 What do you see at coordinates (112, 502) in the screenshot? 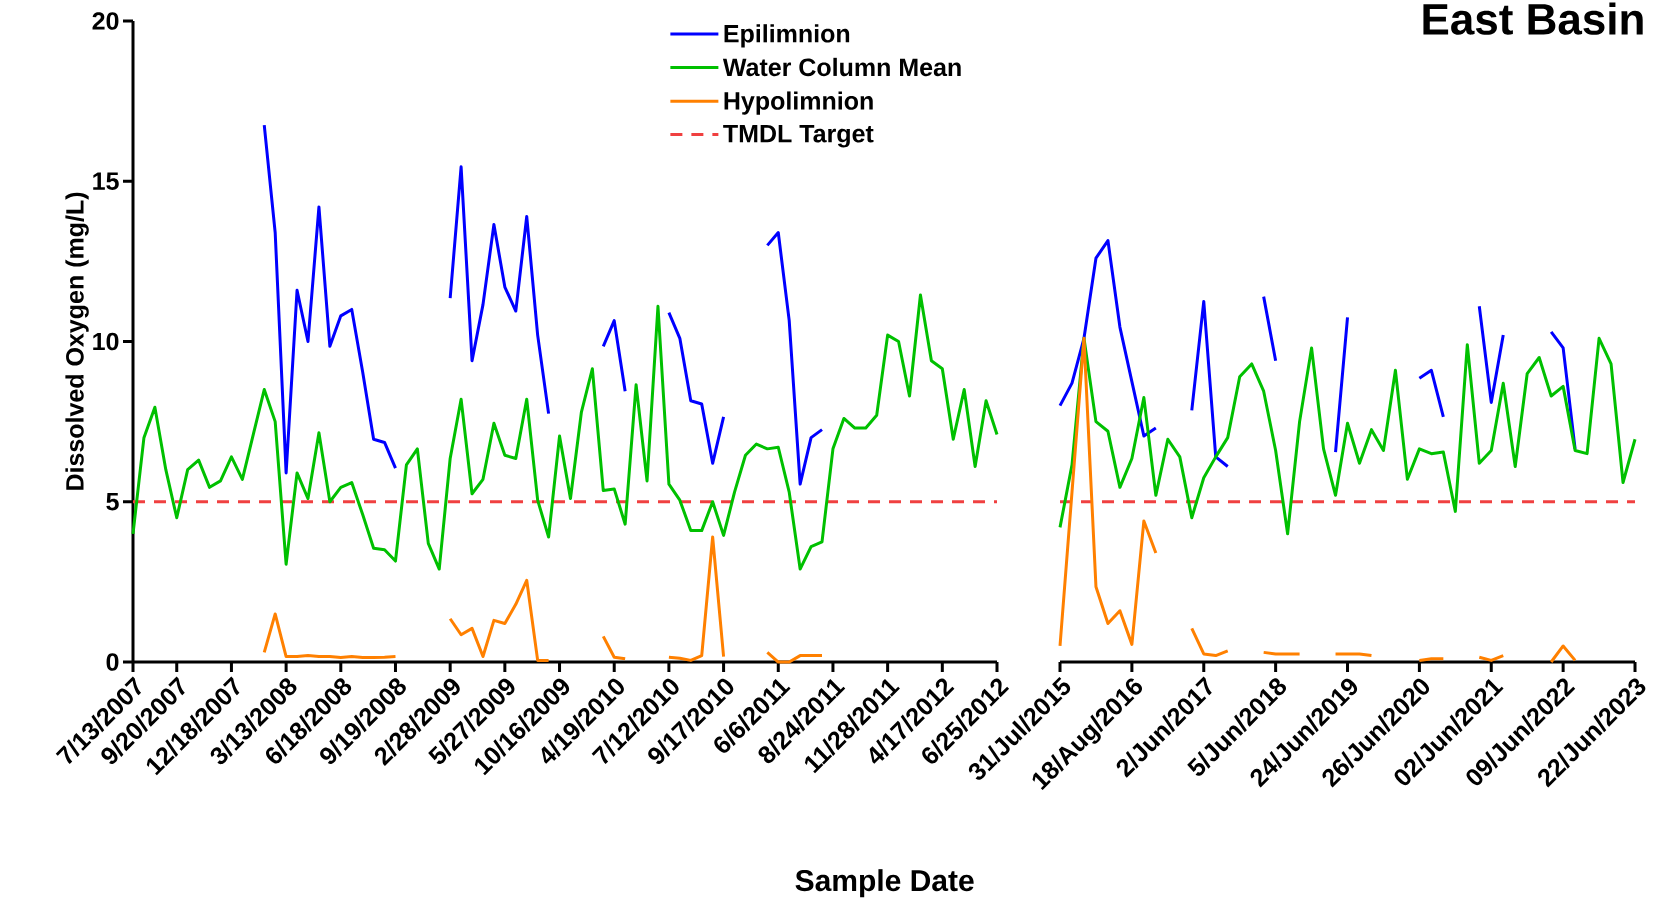
I see `y-tick-label: 5` at bounding box center [112, 502].